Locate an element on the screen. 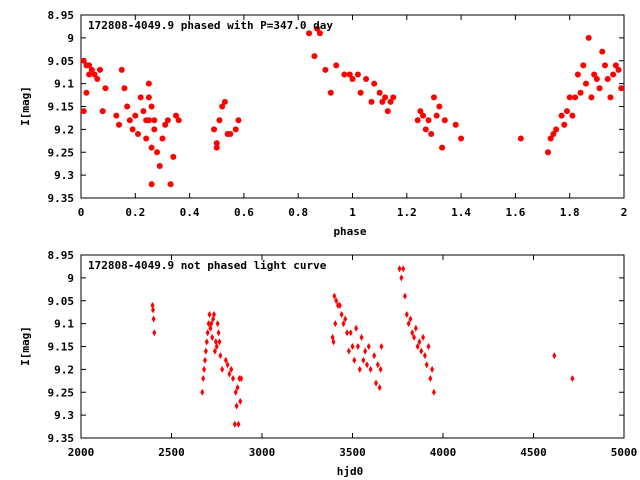  x-tick-label: 5000 is located at coordinates (624, 452).